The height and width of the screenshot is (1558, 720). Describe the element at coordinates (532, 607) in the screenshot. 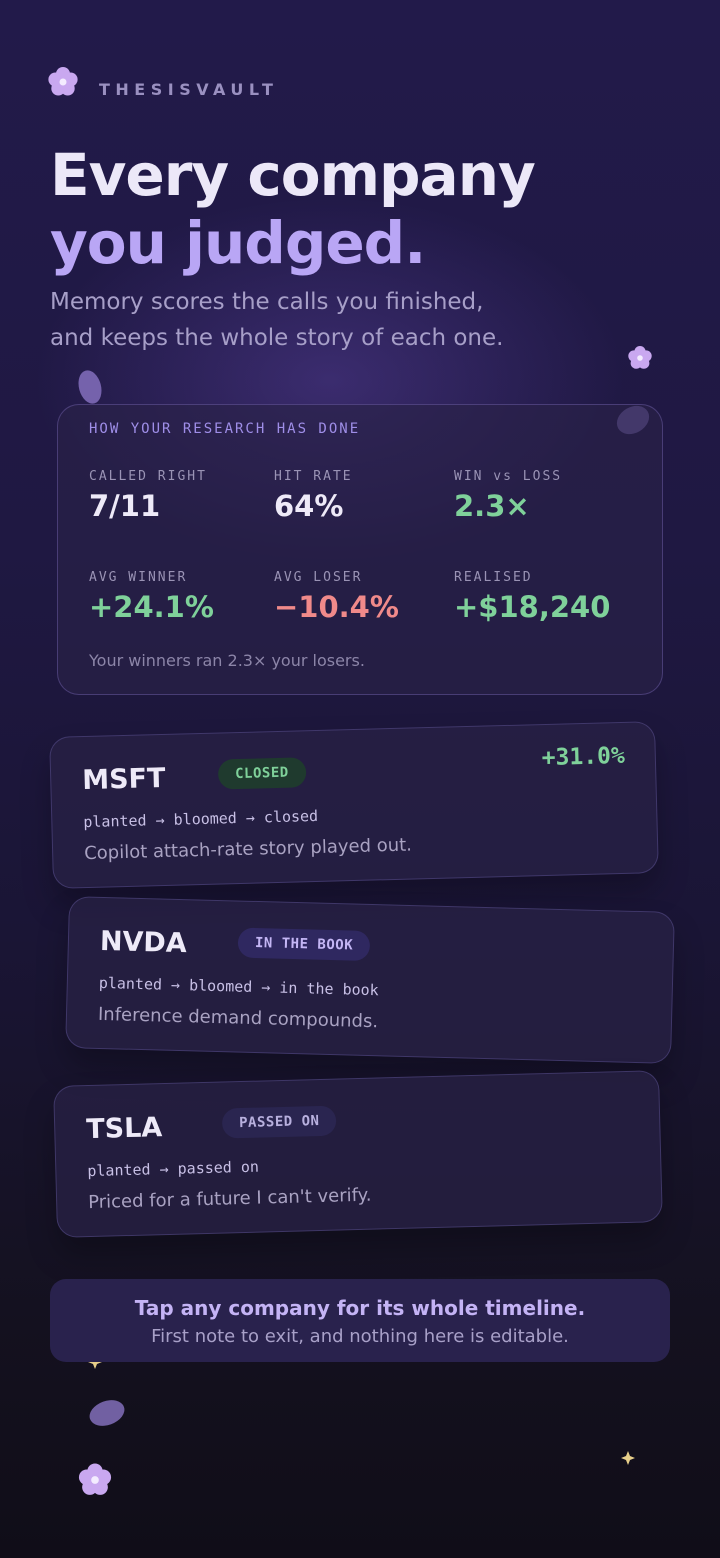

I see `stat-value: +$18,240` at that location.